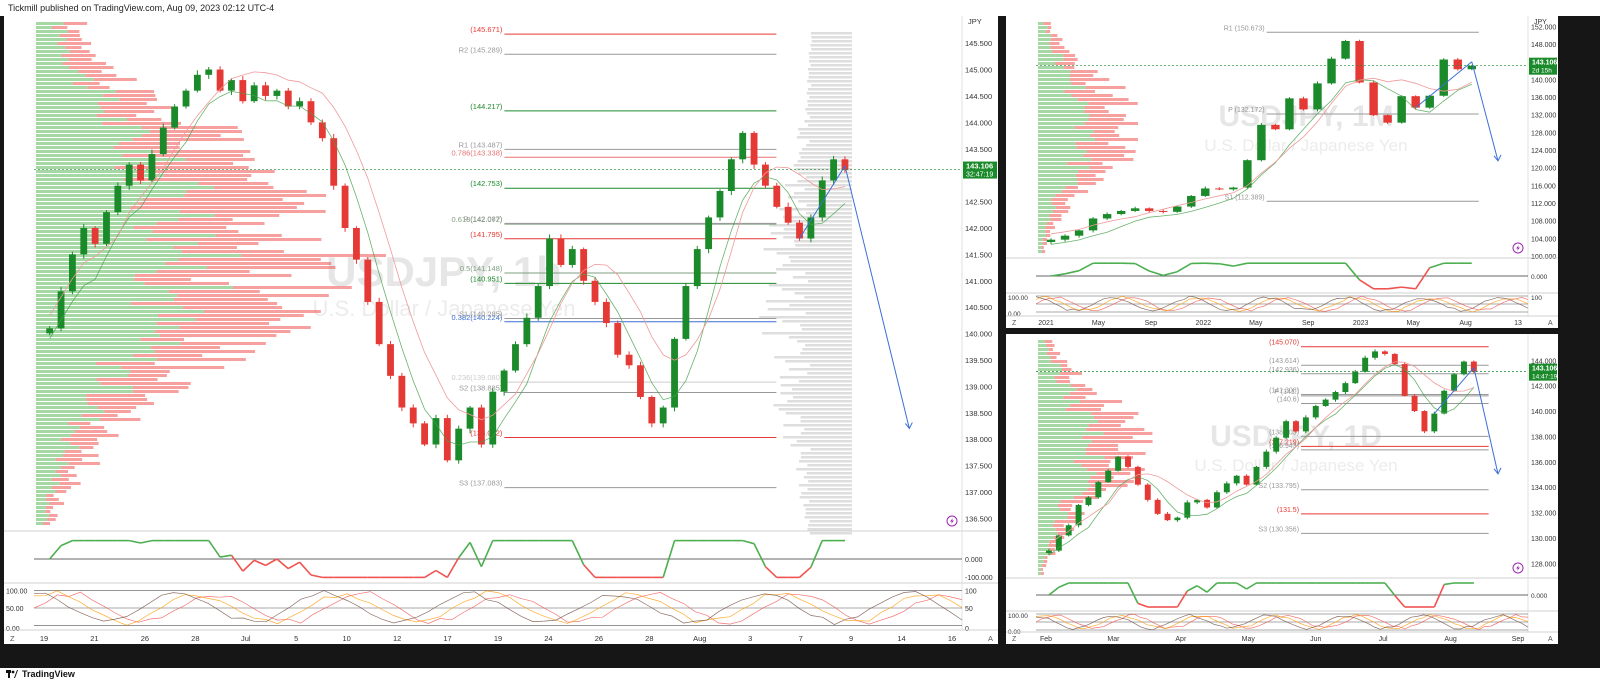  I want to click on price-tick-label: 112.000, so click(1543, 204).